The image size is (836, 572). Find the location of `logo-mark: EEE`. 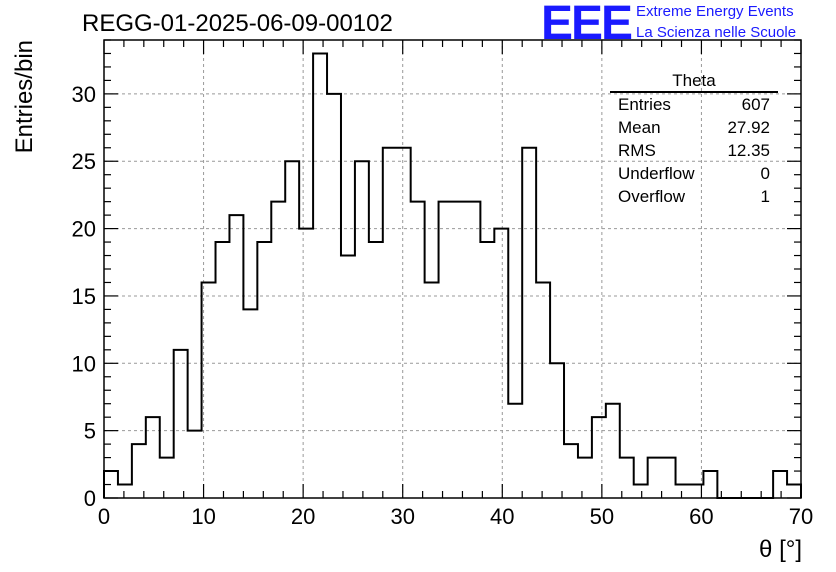

logo-mark: EEE is located at coordinates (587, 25).